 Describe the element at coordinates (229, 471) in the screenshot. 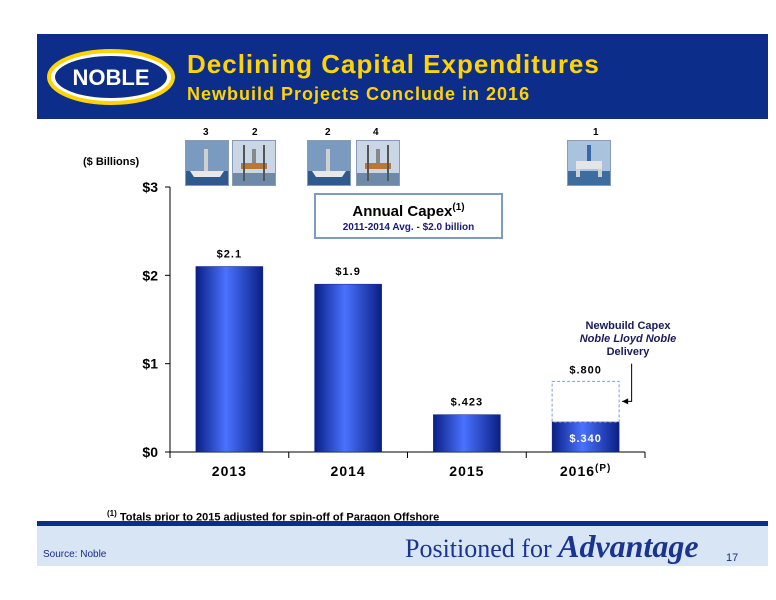

I see `x-tick-label: 2013` at that location.